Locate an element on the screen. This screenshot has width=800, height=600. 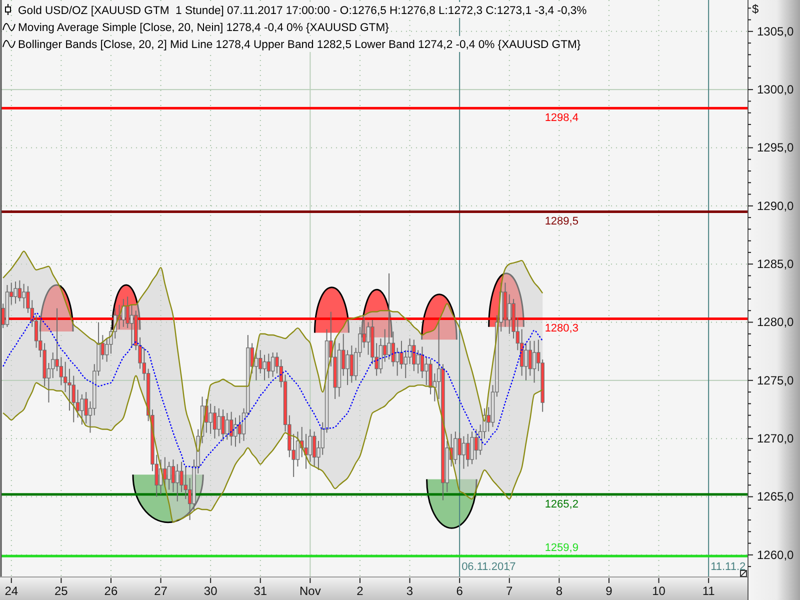
y-tick-label: 1295,0 is located at coordinates (775, 147).